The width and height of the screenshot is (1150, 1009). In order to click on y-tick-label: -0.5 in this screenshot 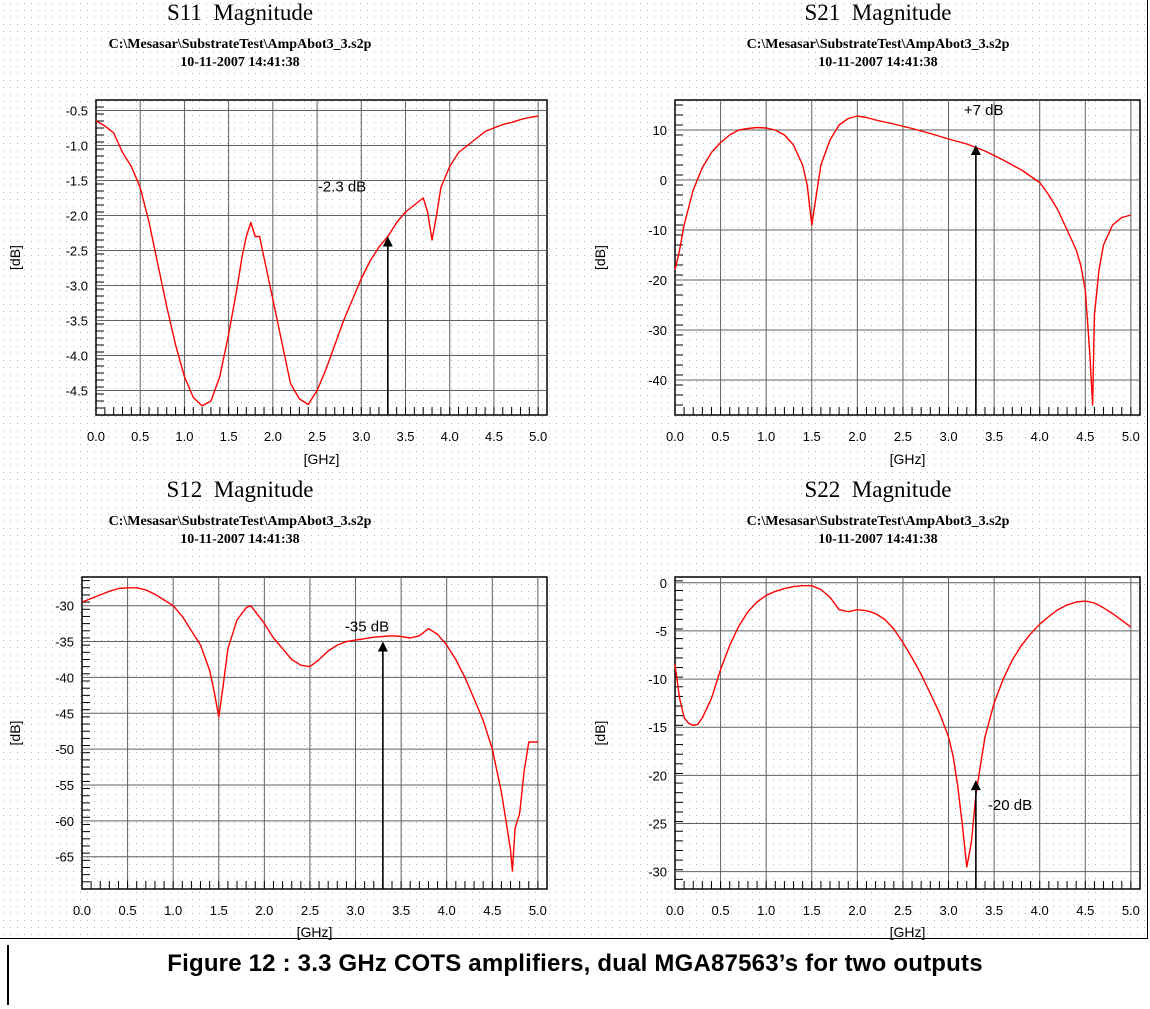, I will do `click(77, 111)`.